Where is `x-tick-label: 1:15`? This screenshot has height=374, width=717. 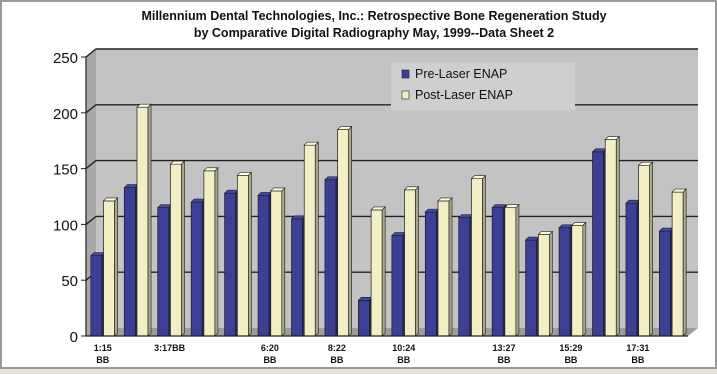
x-tick-label: 1:15 is located at coordinates (103, 348).